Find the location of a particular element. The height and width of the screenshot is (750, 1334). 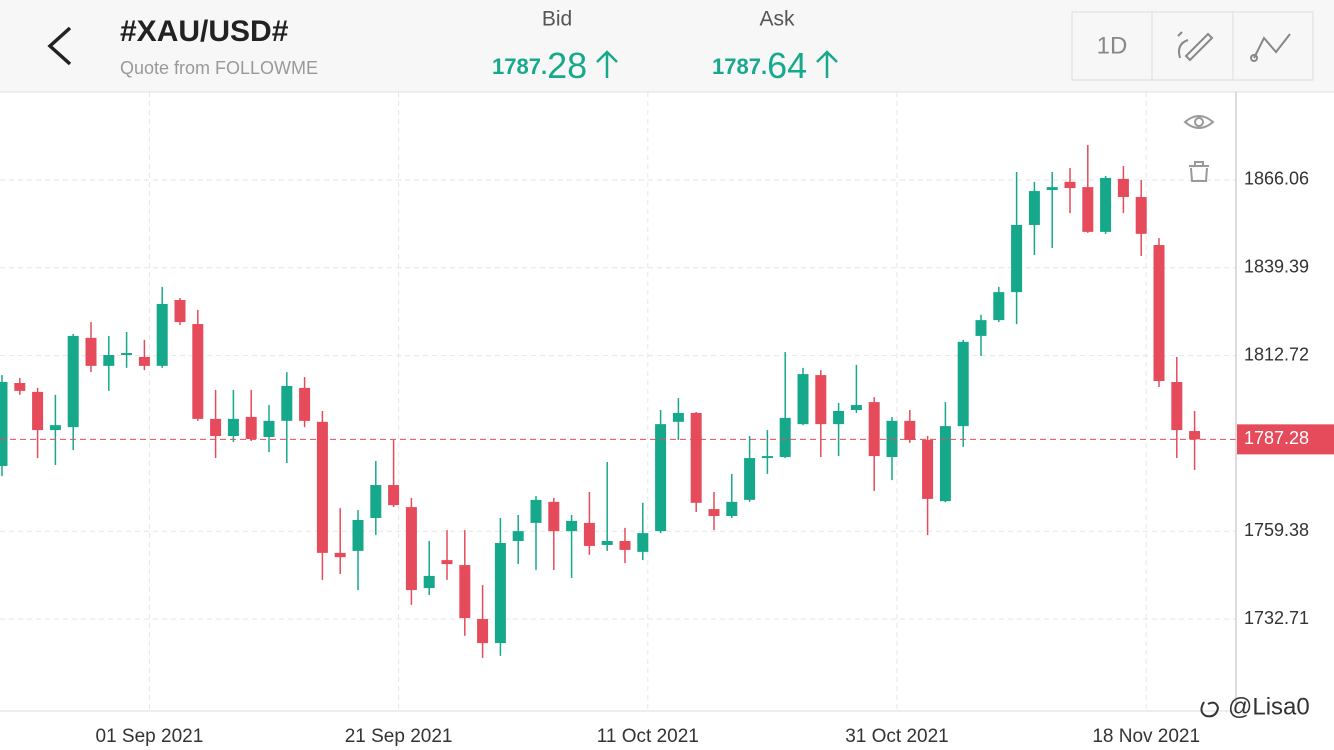

bid-main: 1787. is located at coordinates (519, 66).